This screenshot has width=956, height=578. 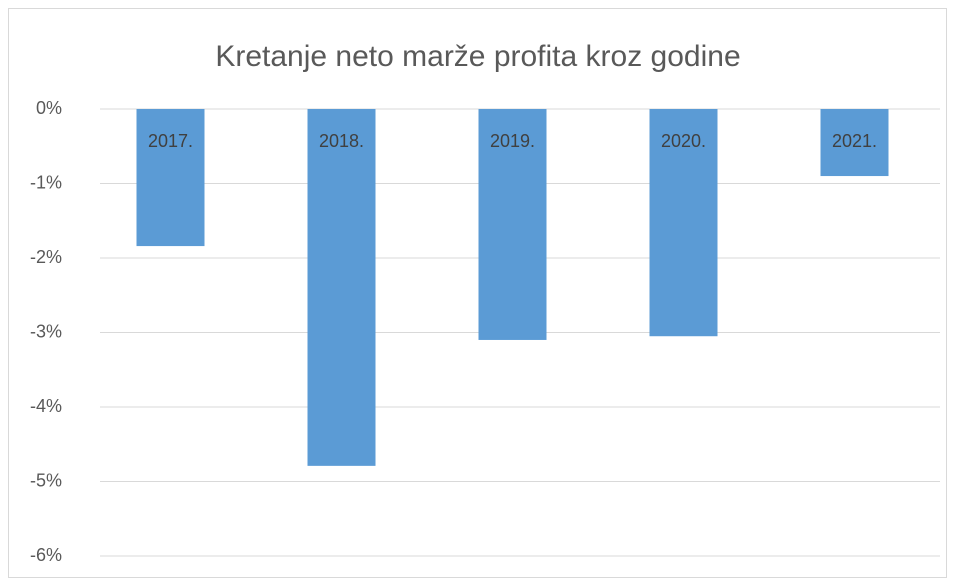 What do you see at coordinates (46, 406) in the screenshot?
I see `y-tick-label: -4%` at bounding box center [46, 406].